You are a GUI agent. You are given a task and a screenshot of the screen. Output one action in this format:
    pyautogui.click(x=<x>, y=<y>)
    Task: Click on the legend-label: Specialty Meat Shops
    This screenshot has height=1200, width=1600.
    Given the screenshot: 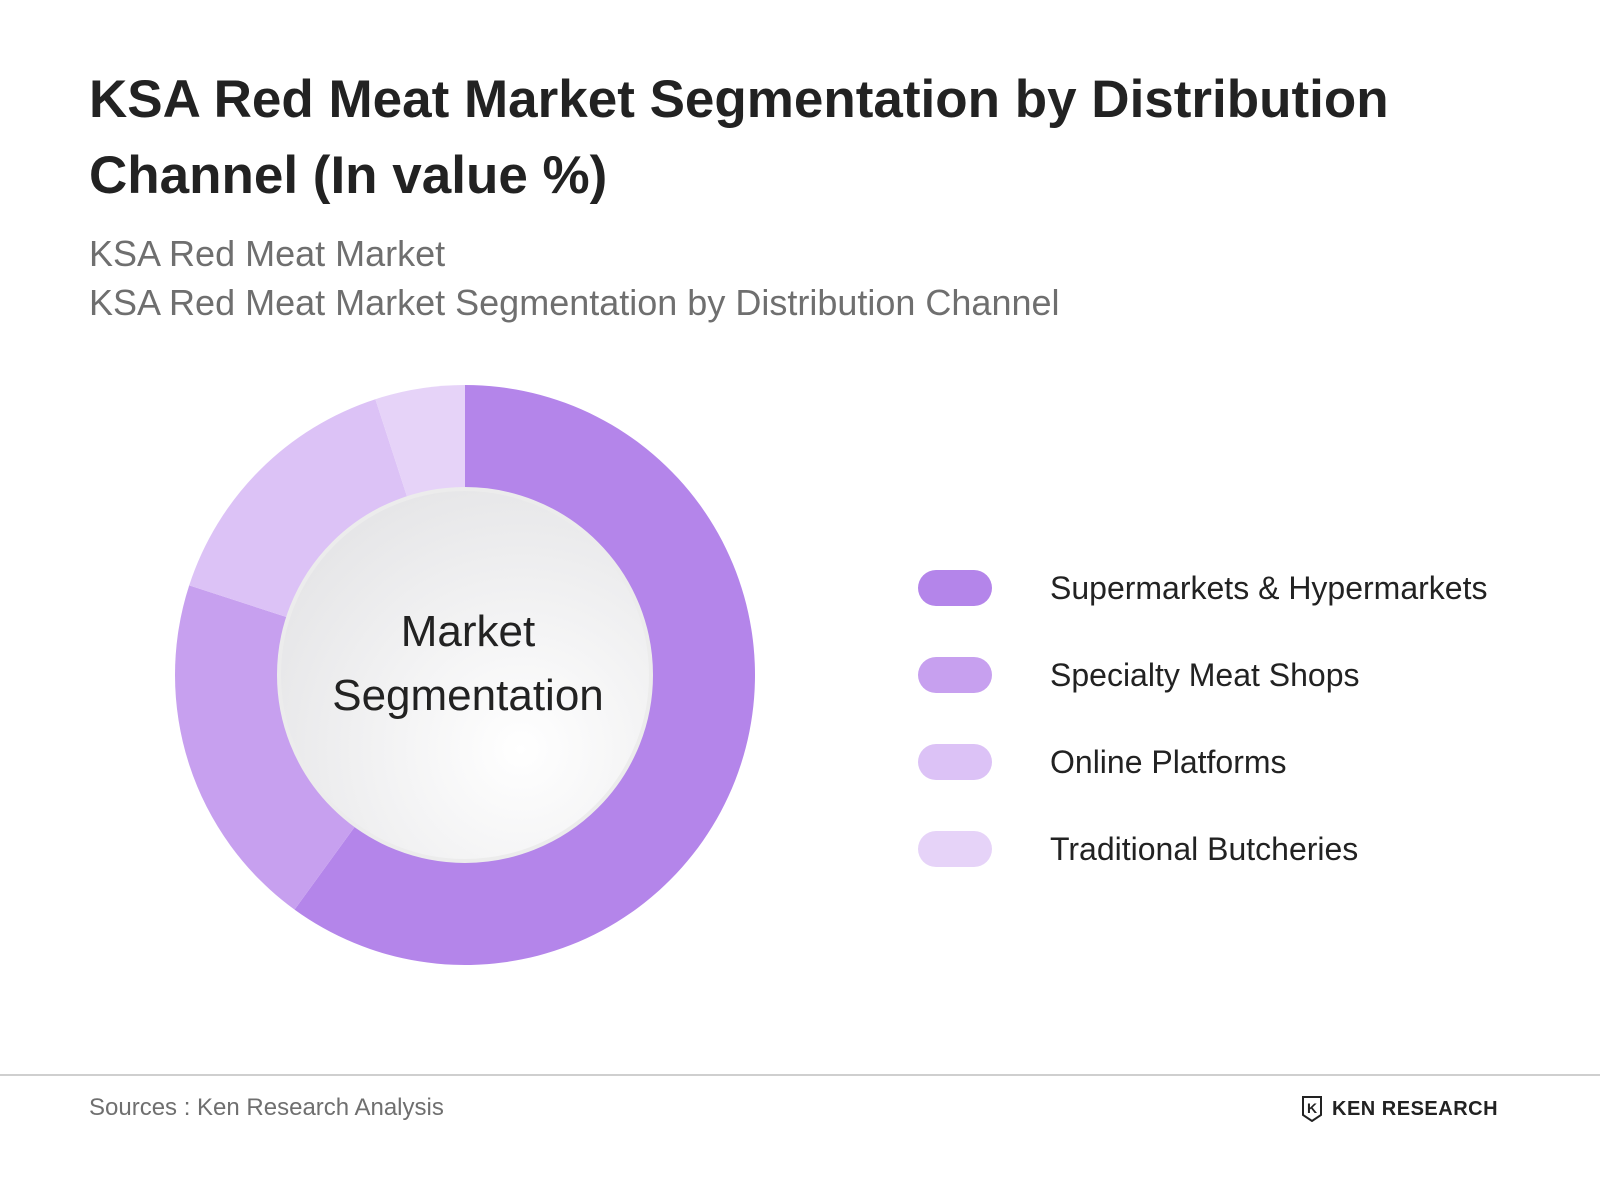 What is the action you would take?
    pyautogui.click(x=1205, y=675)
    